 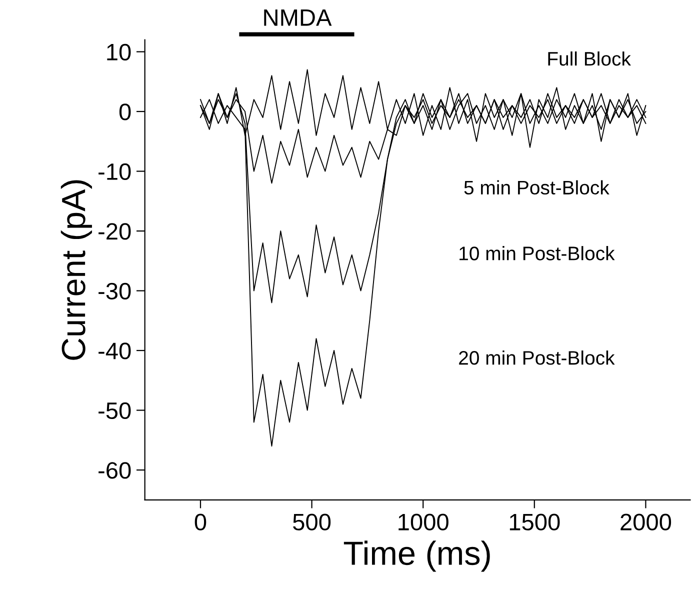 I want to click on y-tick-label: 0, so click(x=125, y=112).